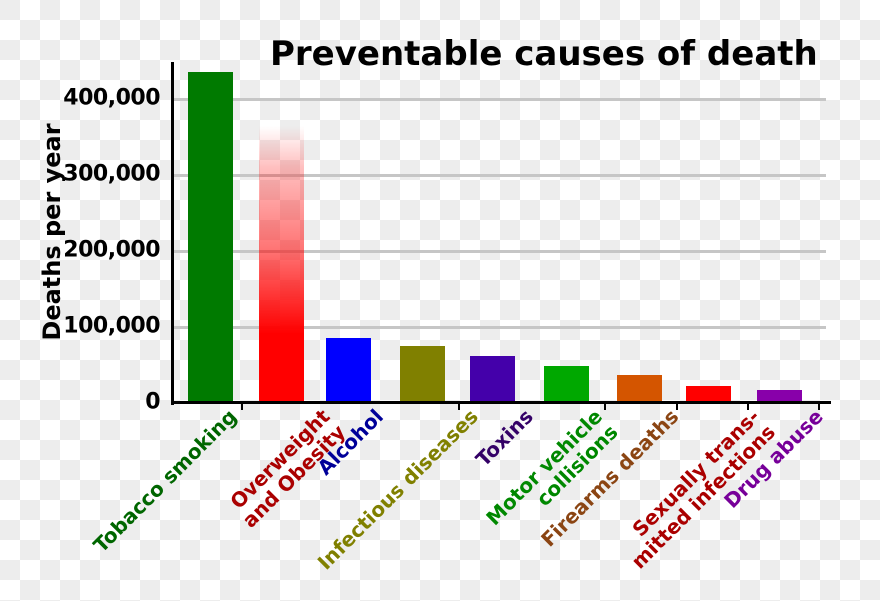 Image resolution: width=880 pixels, height=601 pixels. I want to click on bar-firearms-deaths, so click(639, 388).